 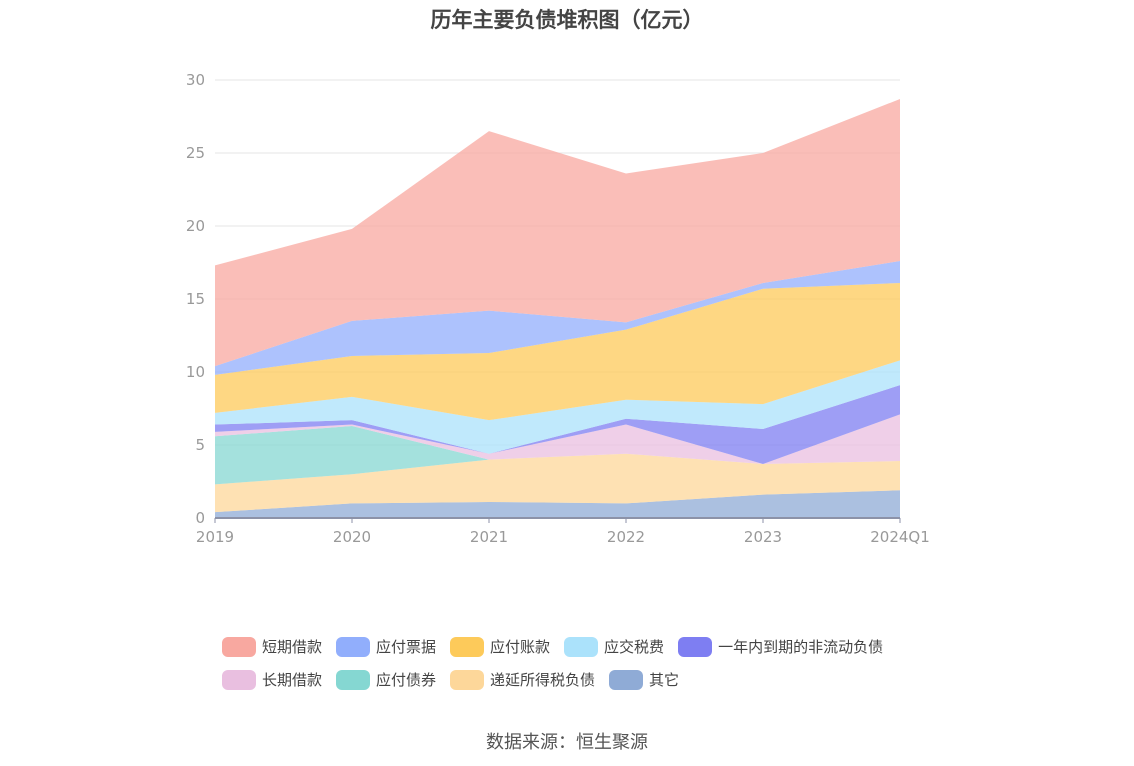 What do you see at coordinates (195, 372) in the screenshot?
I see `y-tick-label: 10` at bounding box center [195, 372].